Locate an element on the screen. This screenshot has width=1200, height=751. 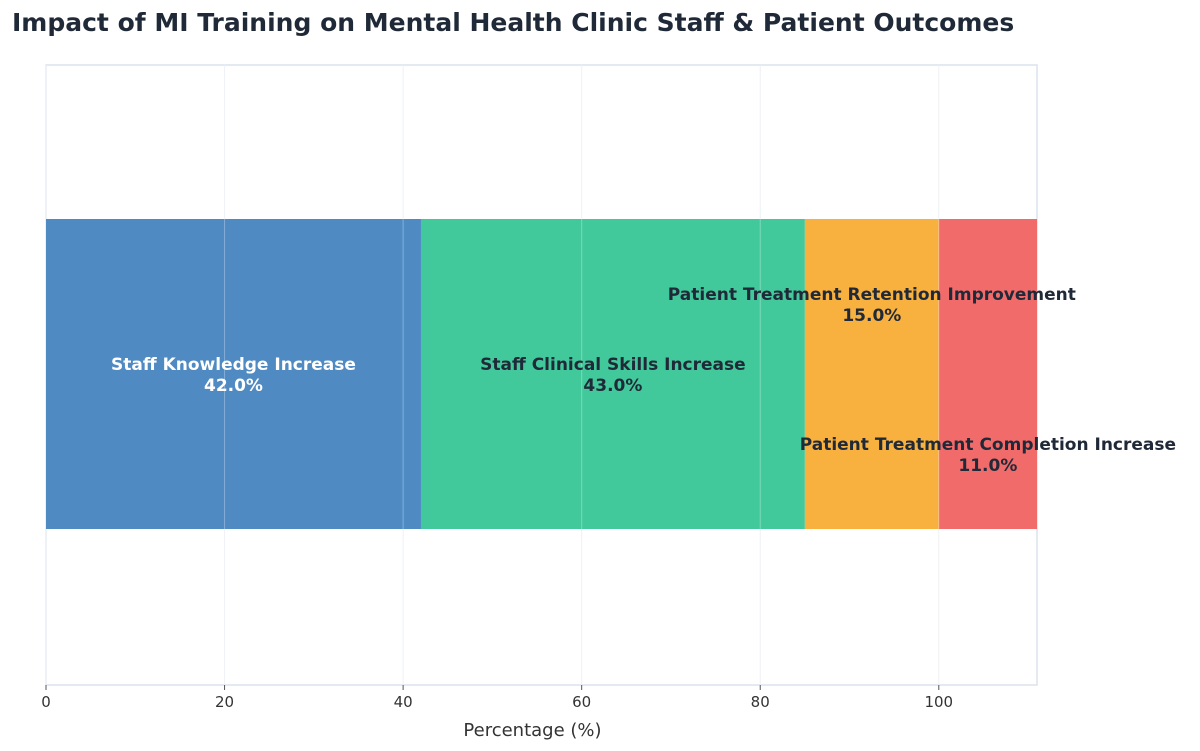
x-tick-label: 60 is located at coordinates (581, 702).